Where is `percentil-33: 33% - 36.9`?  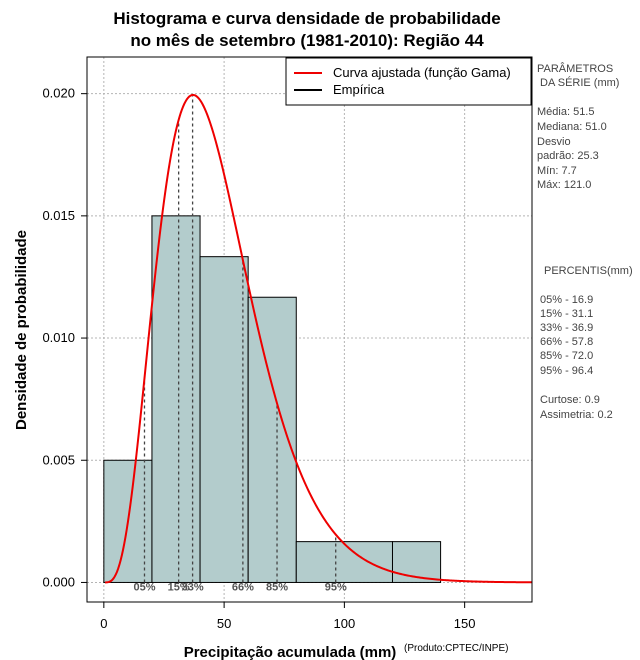
percentil-33: 33% - 36.9 is located at coordinates (566, 328).